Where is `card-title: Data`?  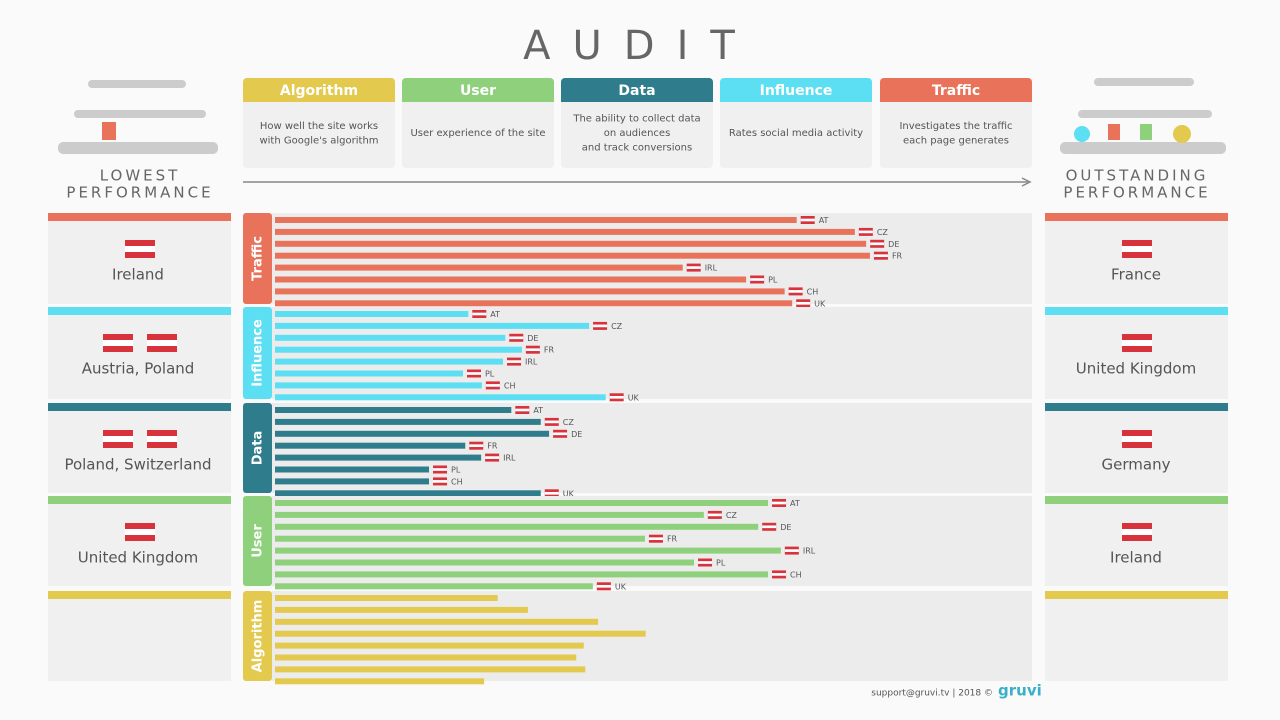
card-title: Data is located at coordinates (636, 91).